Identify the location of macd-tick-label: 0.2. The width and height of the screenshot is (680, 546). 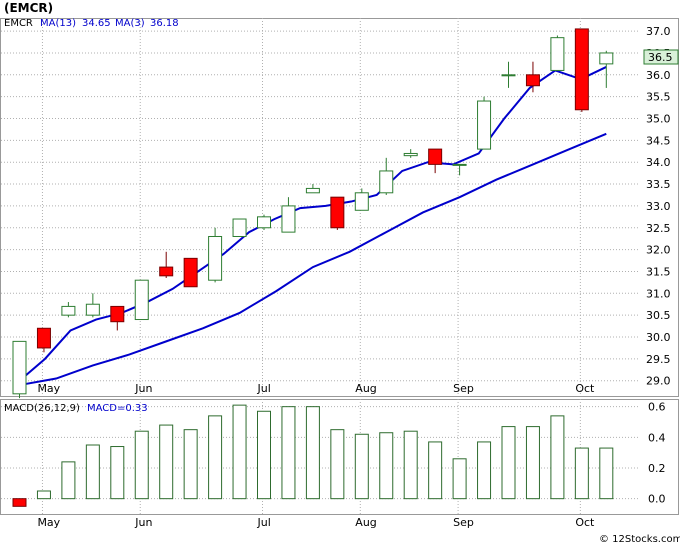
(657, 468).